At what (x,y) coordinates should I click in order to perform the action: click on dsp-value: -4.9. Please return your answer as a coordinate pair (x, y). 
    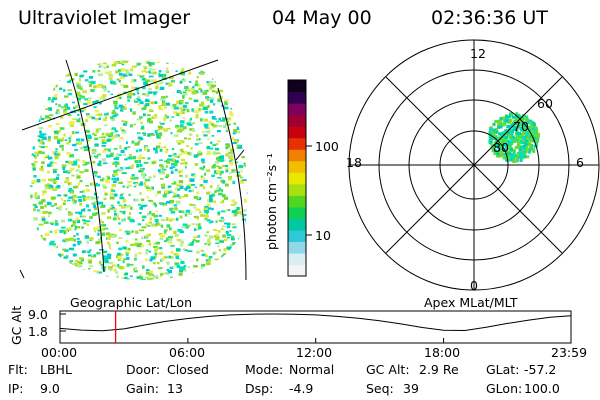
    Looking at the image, I should click on (301, 388).